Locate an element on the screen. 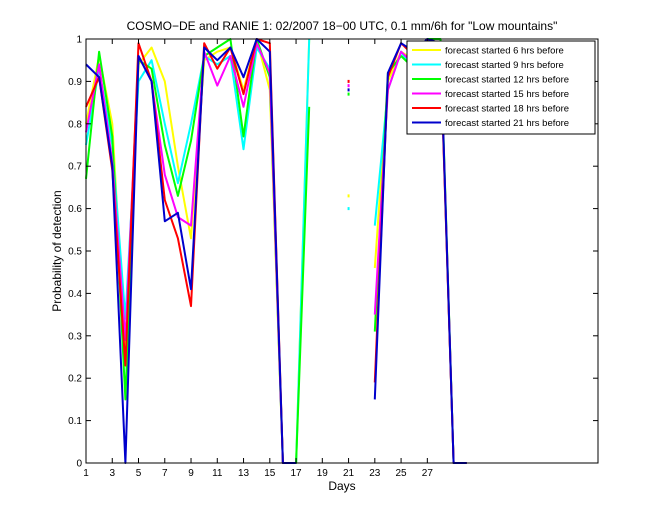 The image size is (660, 520). x-tick-label: 13 is located at coordinates (244, 473).